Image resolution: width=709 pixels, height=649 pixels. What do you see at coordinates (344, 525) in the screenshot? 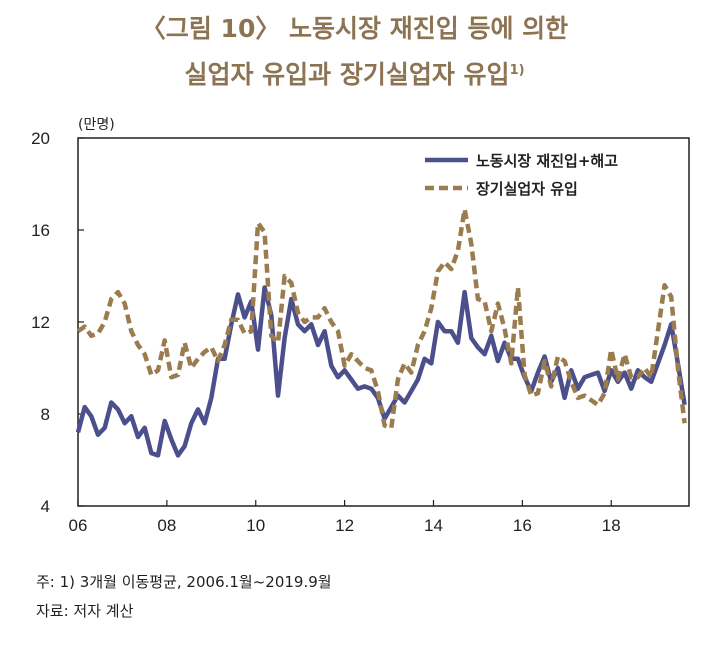
I see `x-tick-label: 12` at bounding box center [344, 525].